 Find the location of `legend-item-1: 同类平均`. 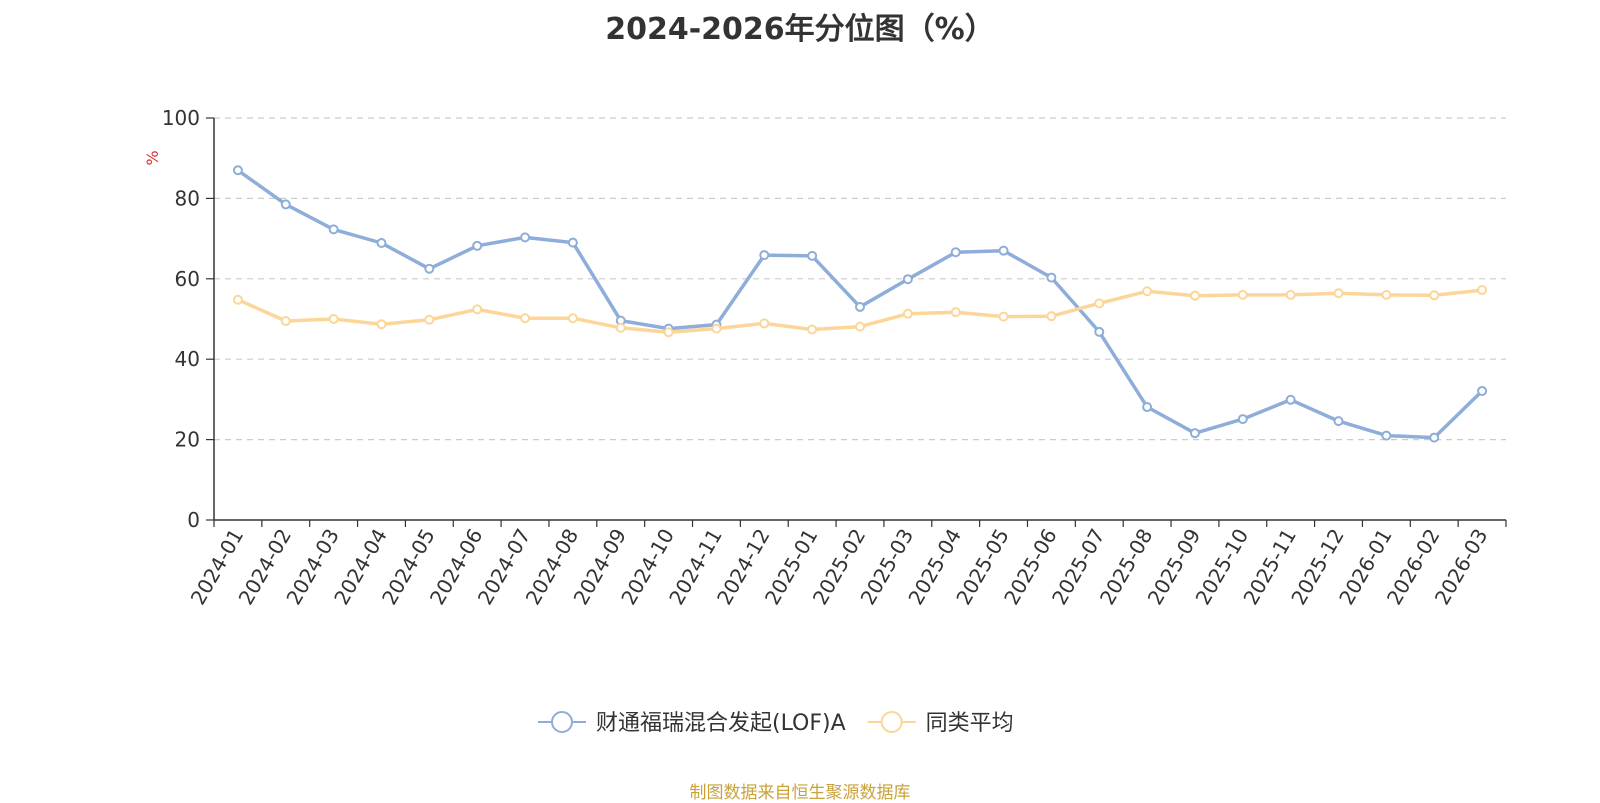

legend-item-1: 同类平均 is located at coordinates (940, 723).